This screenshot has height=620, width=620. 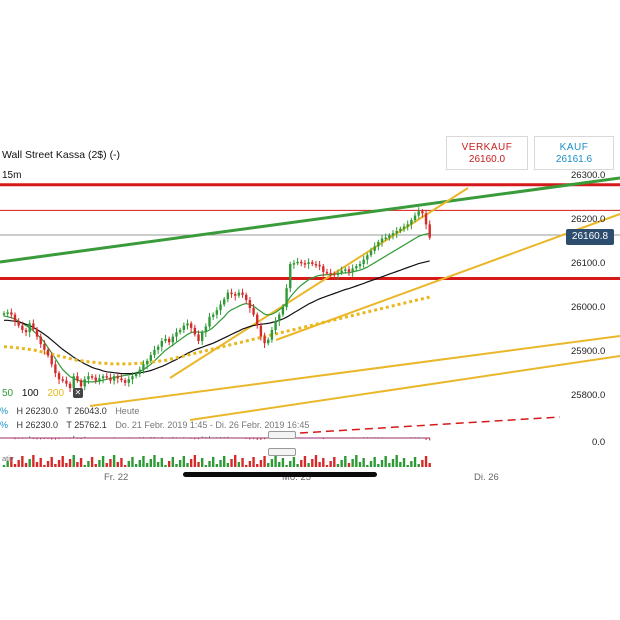 What do you see at coordinates (12, 175) in the screenshot?
I see `timeframe-label: 15m` at bounding box center [12, 175].